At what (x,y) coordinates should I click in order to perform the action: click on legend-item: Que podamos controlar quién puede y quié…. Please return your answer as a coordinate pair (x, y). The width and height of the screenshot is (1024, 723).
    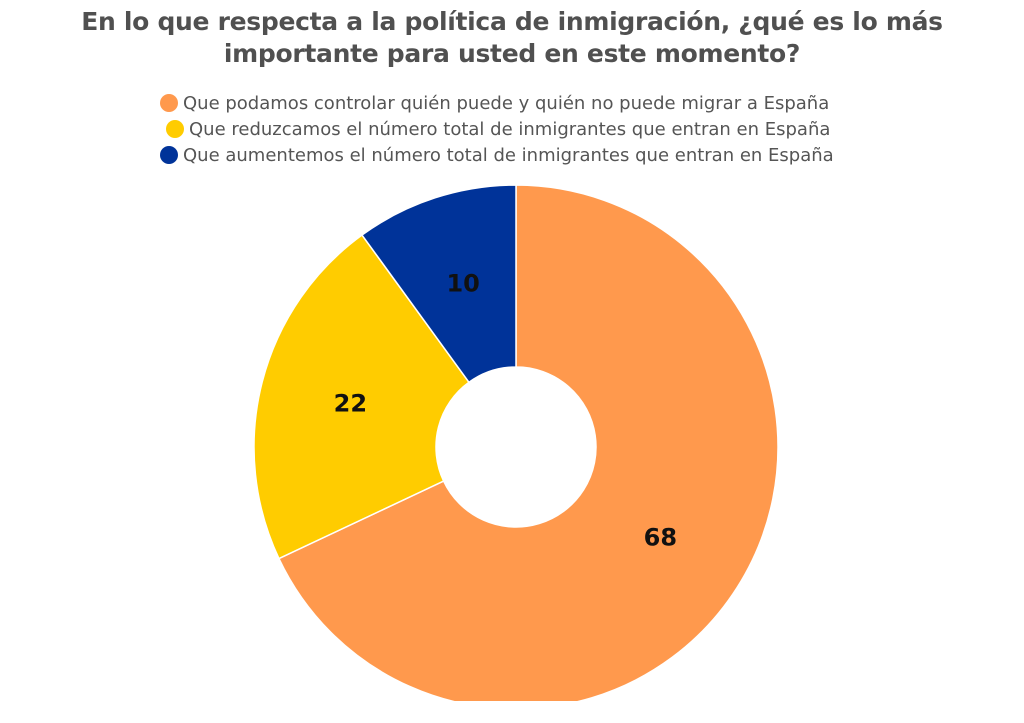
    Looking at the image, I should click on (520, 103).